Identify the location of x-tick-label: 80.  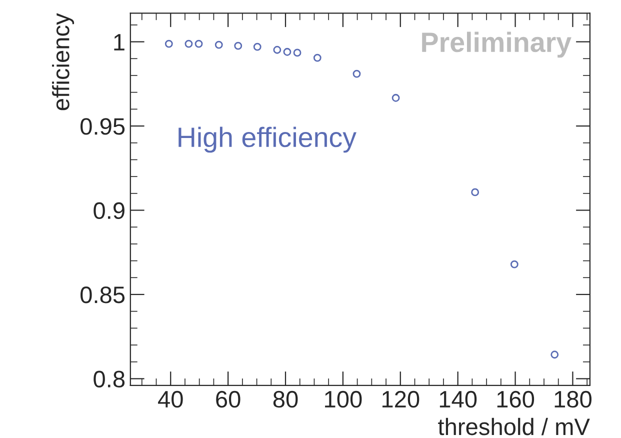
(285, 399).